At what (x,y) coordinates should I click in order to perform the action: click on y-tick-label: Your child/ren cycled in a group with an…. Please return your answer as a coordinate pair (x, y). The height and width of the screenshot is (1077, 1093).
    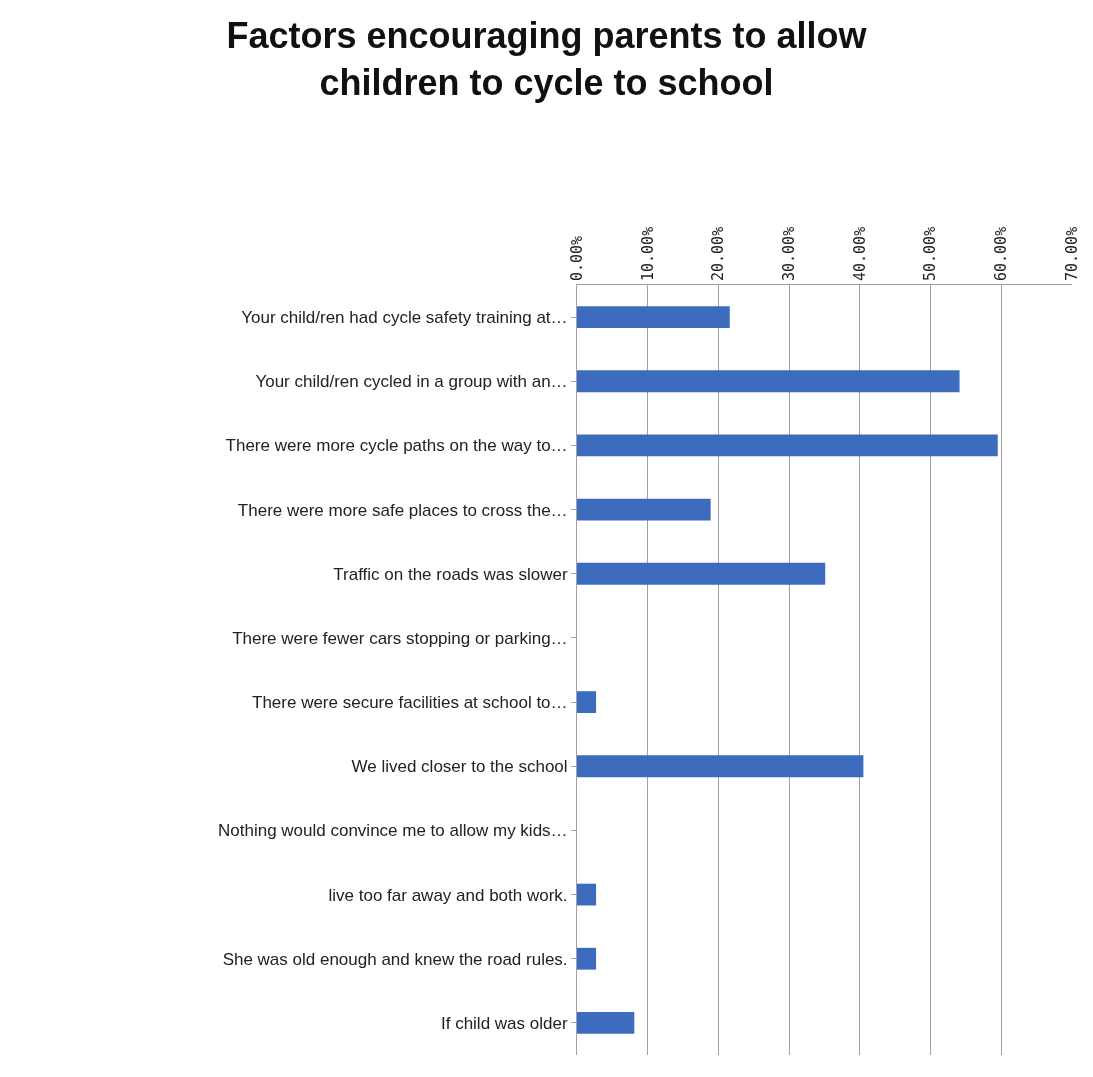
    Looking at the image, I should click on (411, 382).